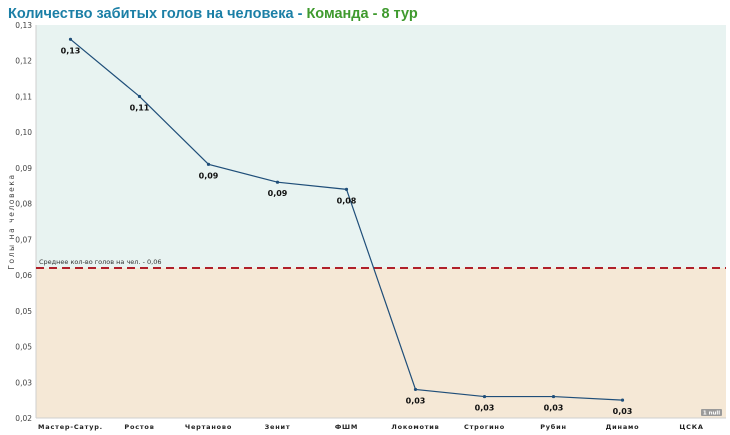  What do you see at coordinates (23, 61) in the screenshot?
I see `y-tick-label: 0,12` at bounding box center [23, 61].